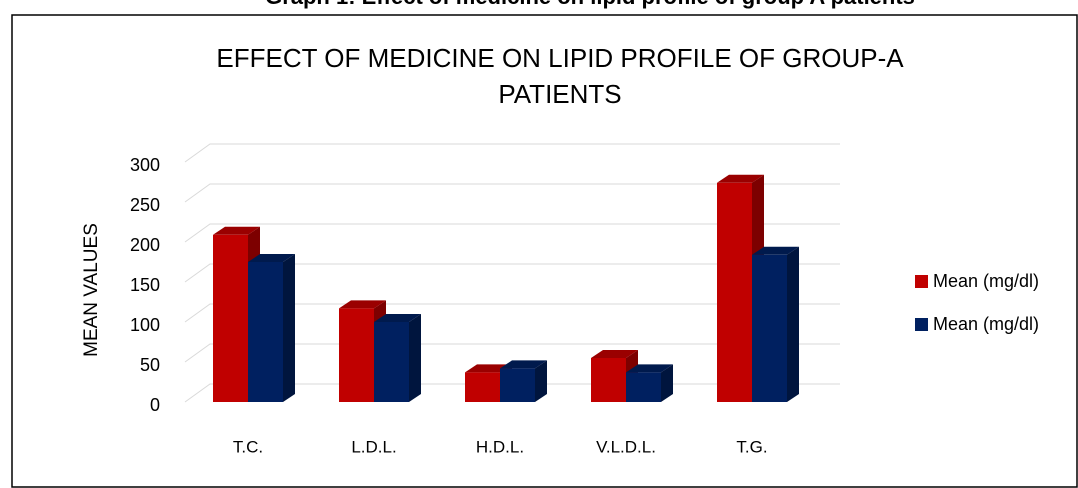 This screenshot has height=488, width=1078. What do you see at coordinates (145, 165) in the screenshot?
I see `y-tick-label: 300` at bounding box center [145, 165].